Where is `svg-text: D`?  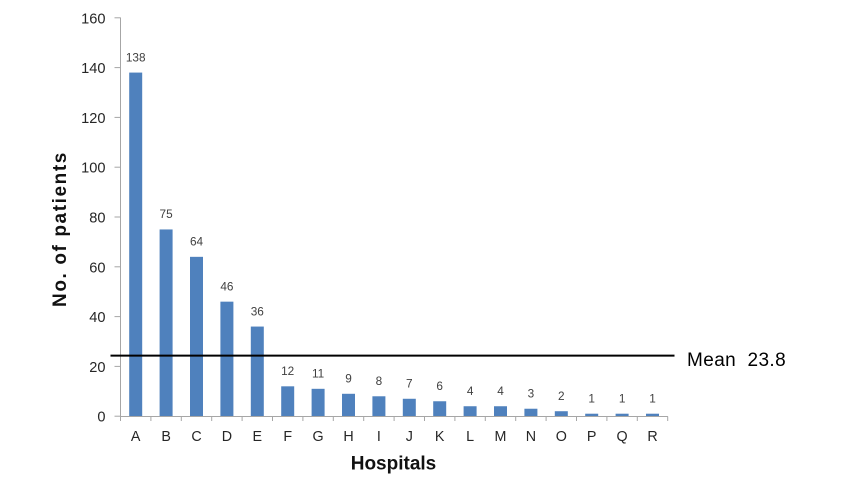 svg-text: D is located at coordinates (227, 437).